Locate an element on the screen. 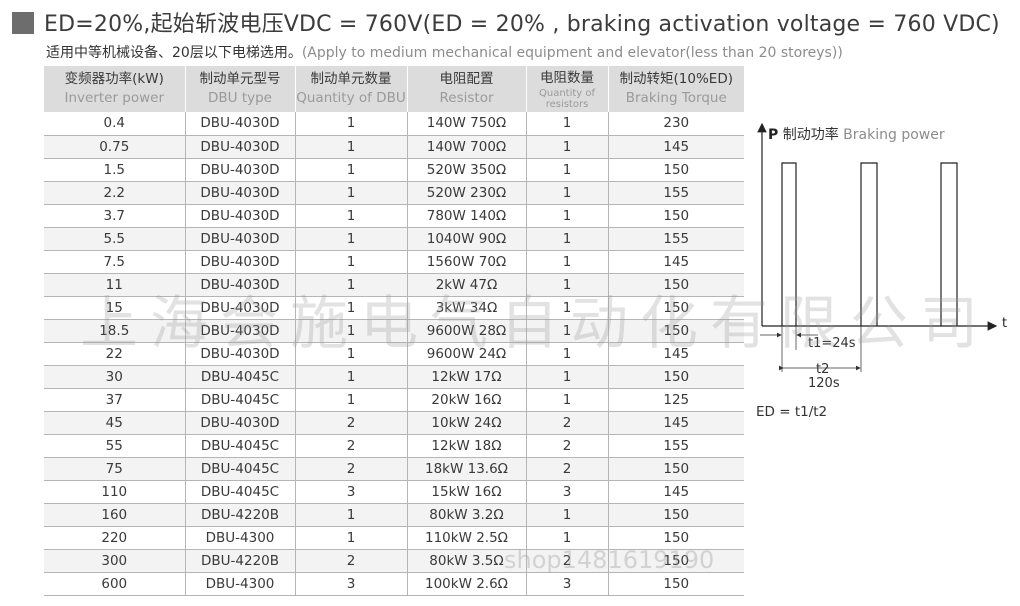 Image resolution: width=1020 pixels, height=606 pixels. table-row: 11 DBU-4030D 1 2kW 47Ω 1 150 is located at coordinates (394, 285).